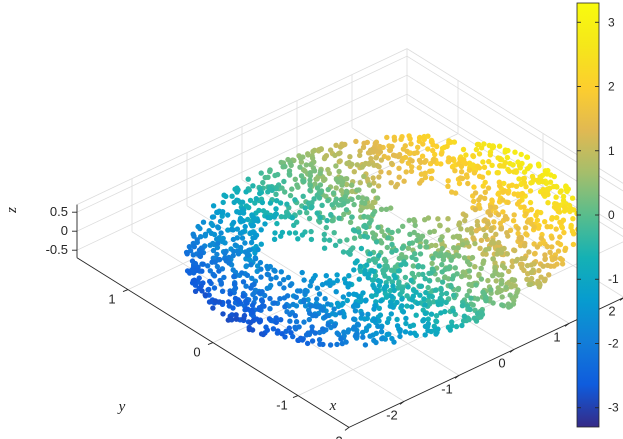  Describe the element at coordinates (501, 362) in the screenshot. I see `x-tick-label: 0` at that location.